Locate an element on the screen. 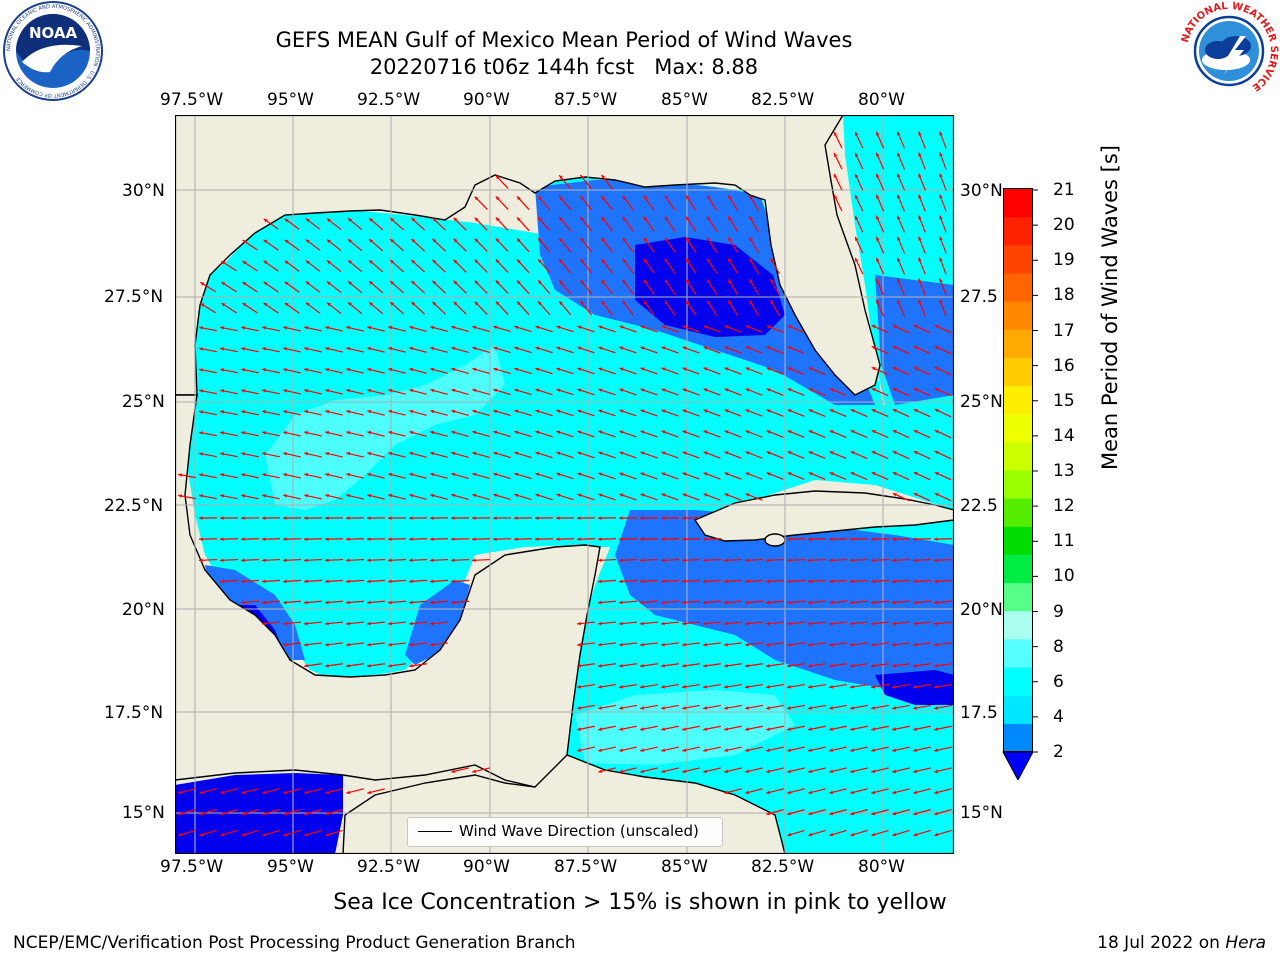  colorbar-tick-label: 8 is located at coordinates (1058, 646).